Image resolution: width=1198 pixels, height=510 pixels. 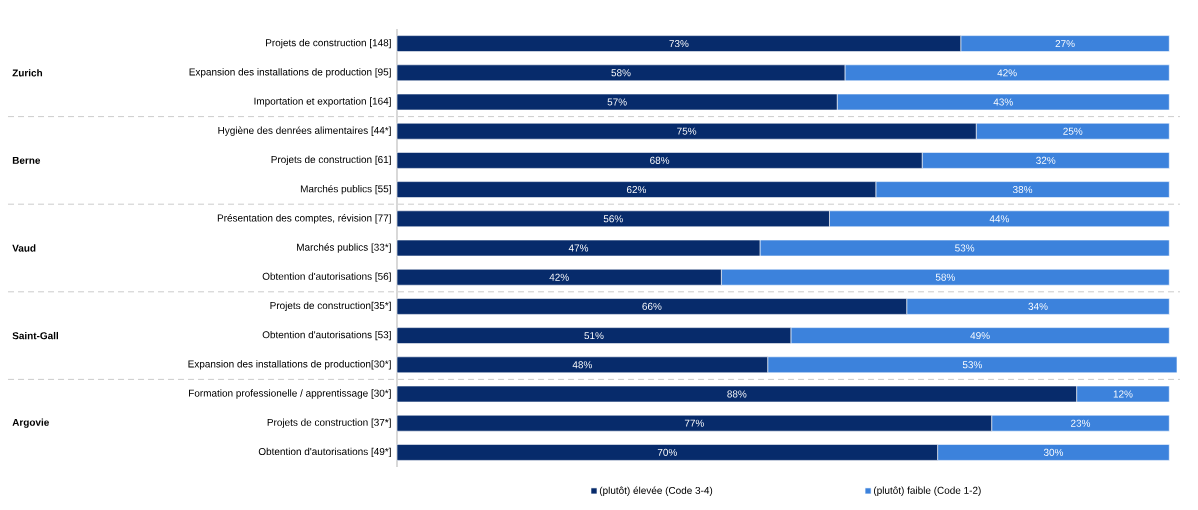 What do you see at coordinates (613, 219) in the screenshot?
I see `data-label: 56%` at bounding box center [613, 219].